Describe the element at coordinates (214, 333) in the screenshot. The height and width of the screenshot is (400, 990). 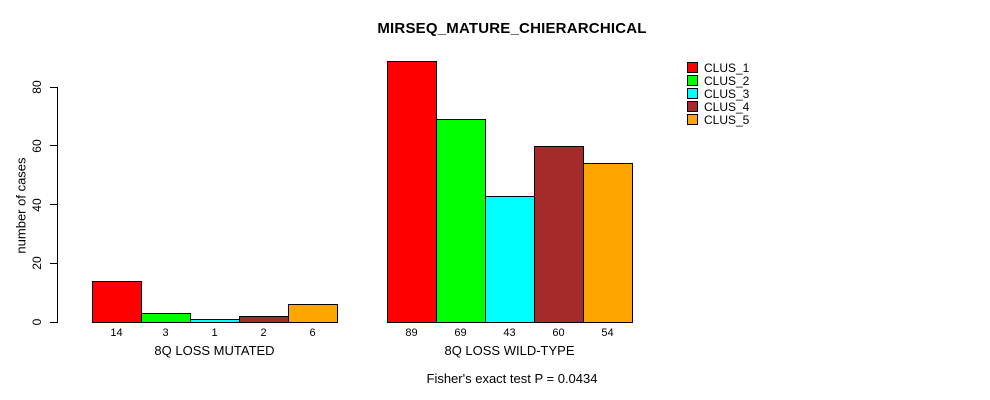
I see `bar-value-label: 1` at that location.